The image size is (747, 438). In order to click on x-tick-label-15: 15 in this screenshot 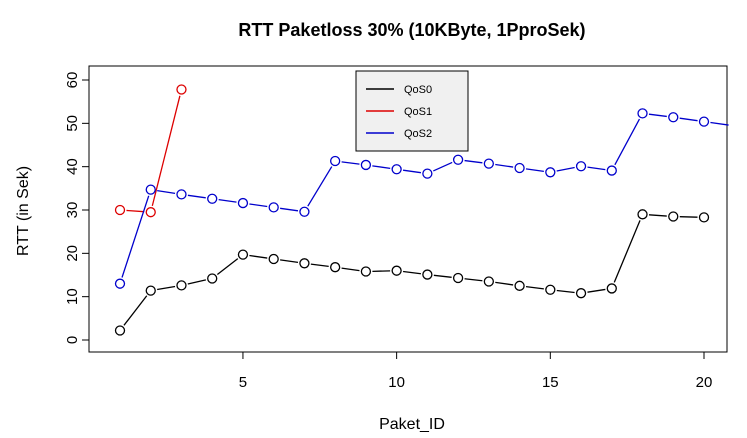, I will do `click(550, 382)`.